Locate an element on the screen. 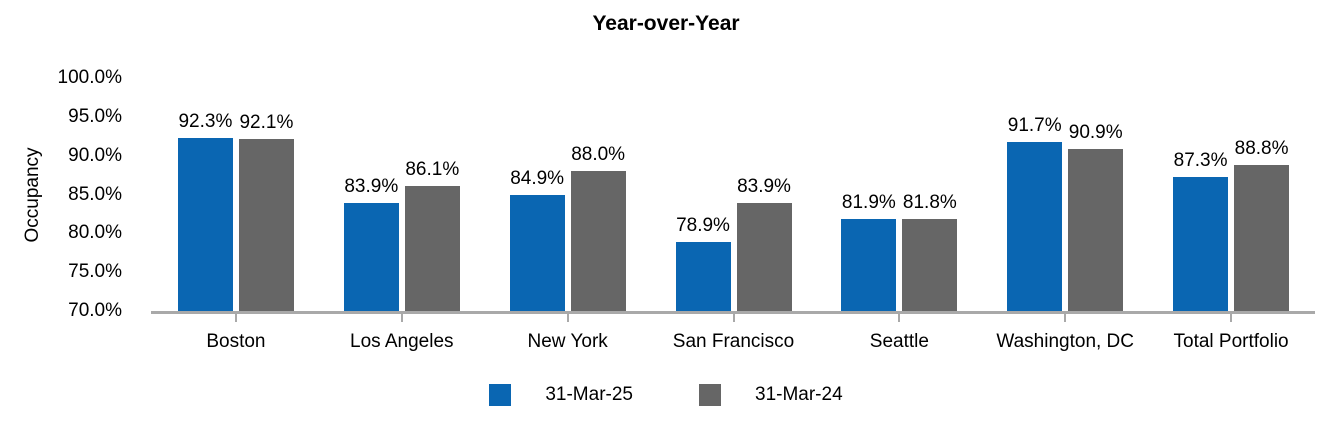 This screenshot has width=1332, height=440. legend: 31-Mar-25 31-Mar-24 is located at coordinates (666, 395).